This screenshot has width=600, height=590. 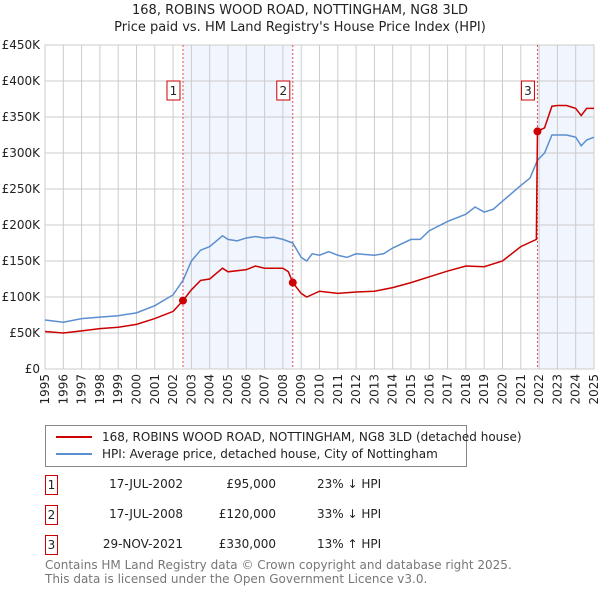 I want to click on y-tick-label: £200K, so click(x=22, y=225).